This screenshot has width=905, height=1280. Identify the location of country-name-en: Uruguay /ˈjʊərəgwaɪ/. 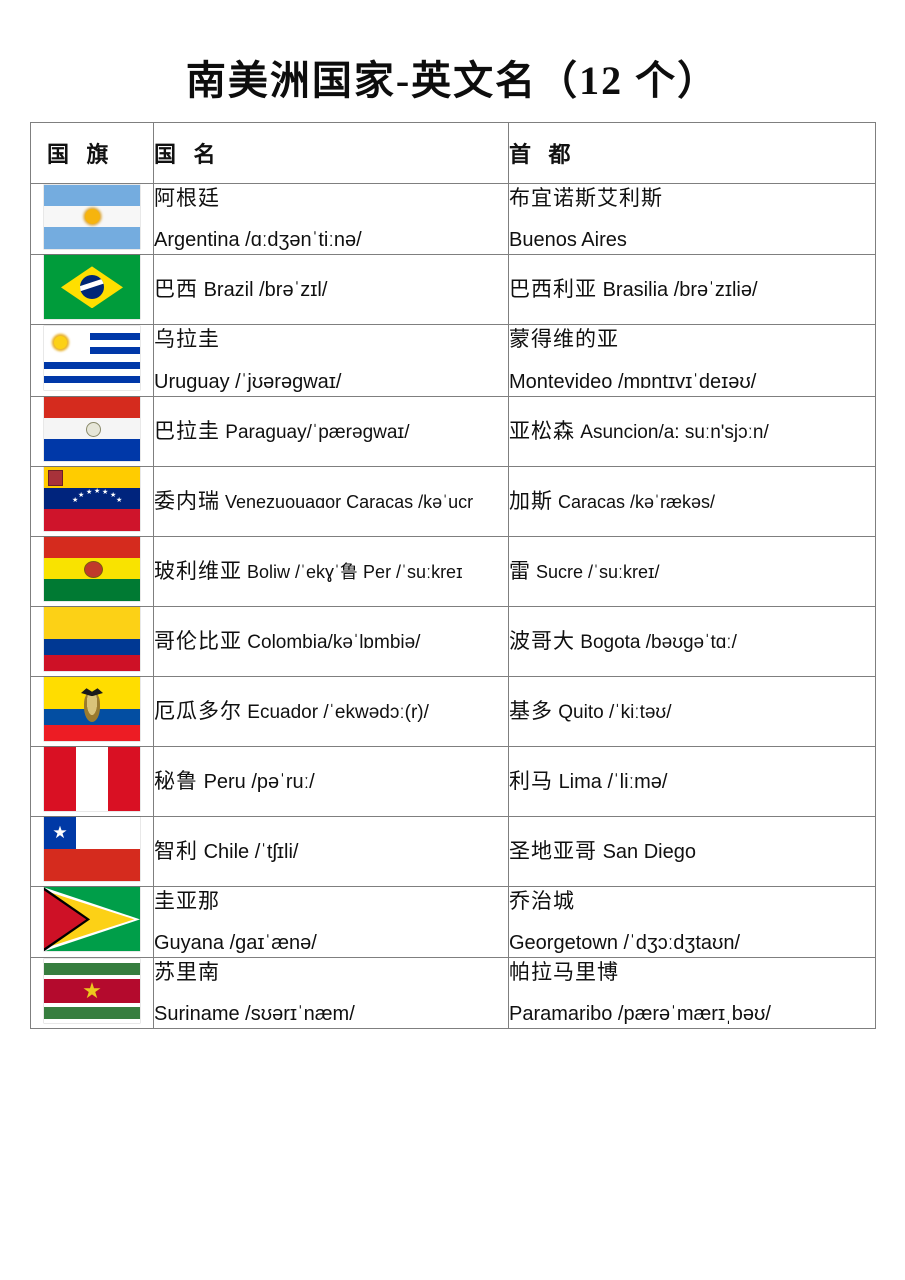
(248, 381).